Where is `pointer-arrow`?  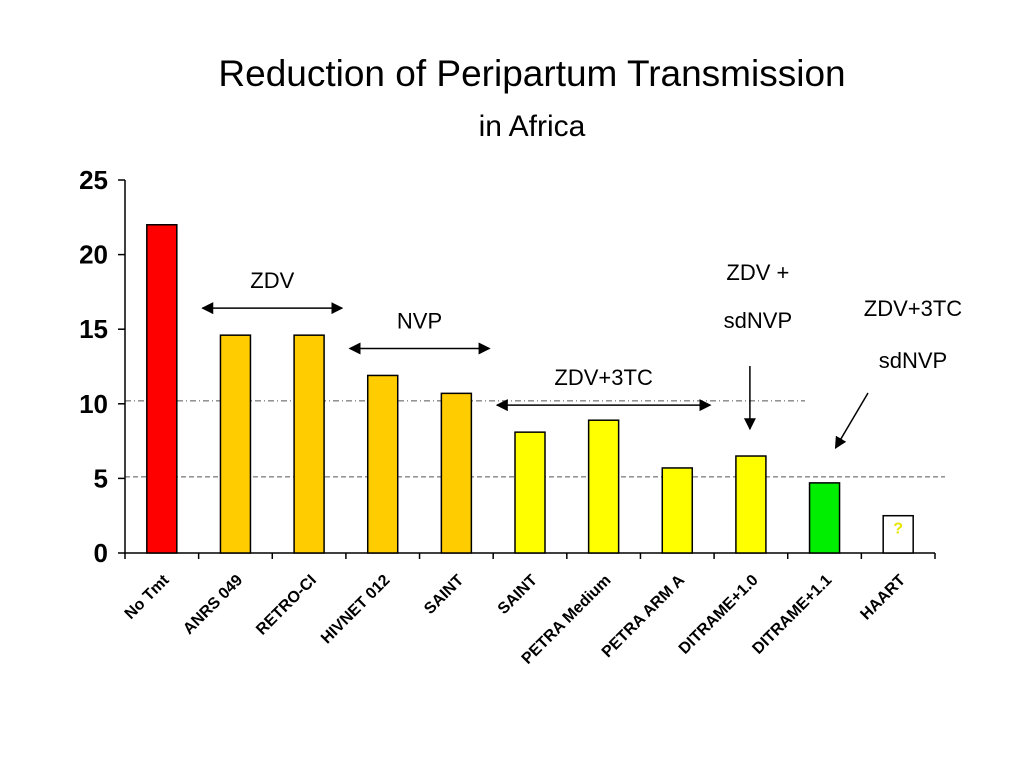
pointer-arrow is located at coordinates (851, 421).